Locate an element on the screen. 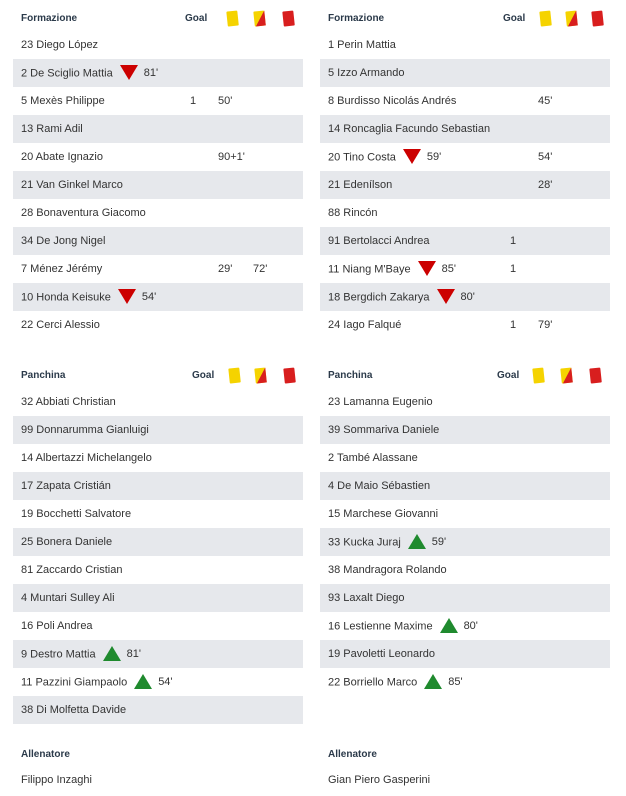  player-name-text: 88 Rincón is located at coordinates (353, 213).